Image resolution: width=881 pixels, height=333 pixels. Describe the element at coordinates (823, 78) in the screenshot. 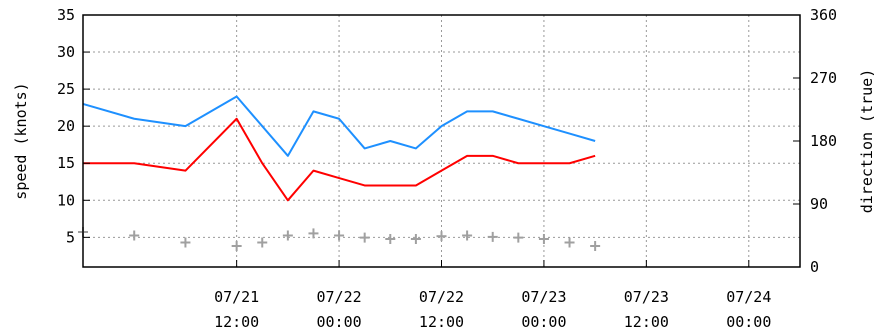

I see `y2-tick-label: 270` at that location.